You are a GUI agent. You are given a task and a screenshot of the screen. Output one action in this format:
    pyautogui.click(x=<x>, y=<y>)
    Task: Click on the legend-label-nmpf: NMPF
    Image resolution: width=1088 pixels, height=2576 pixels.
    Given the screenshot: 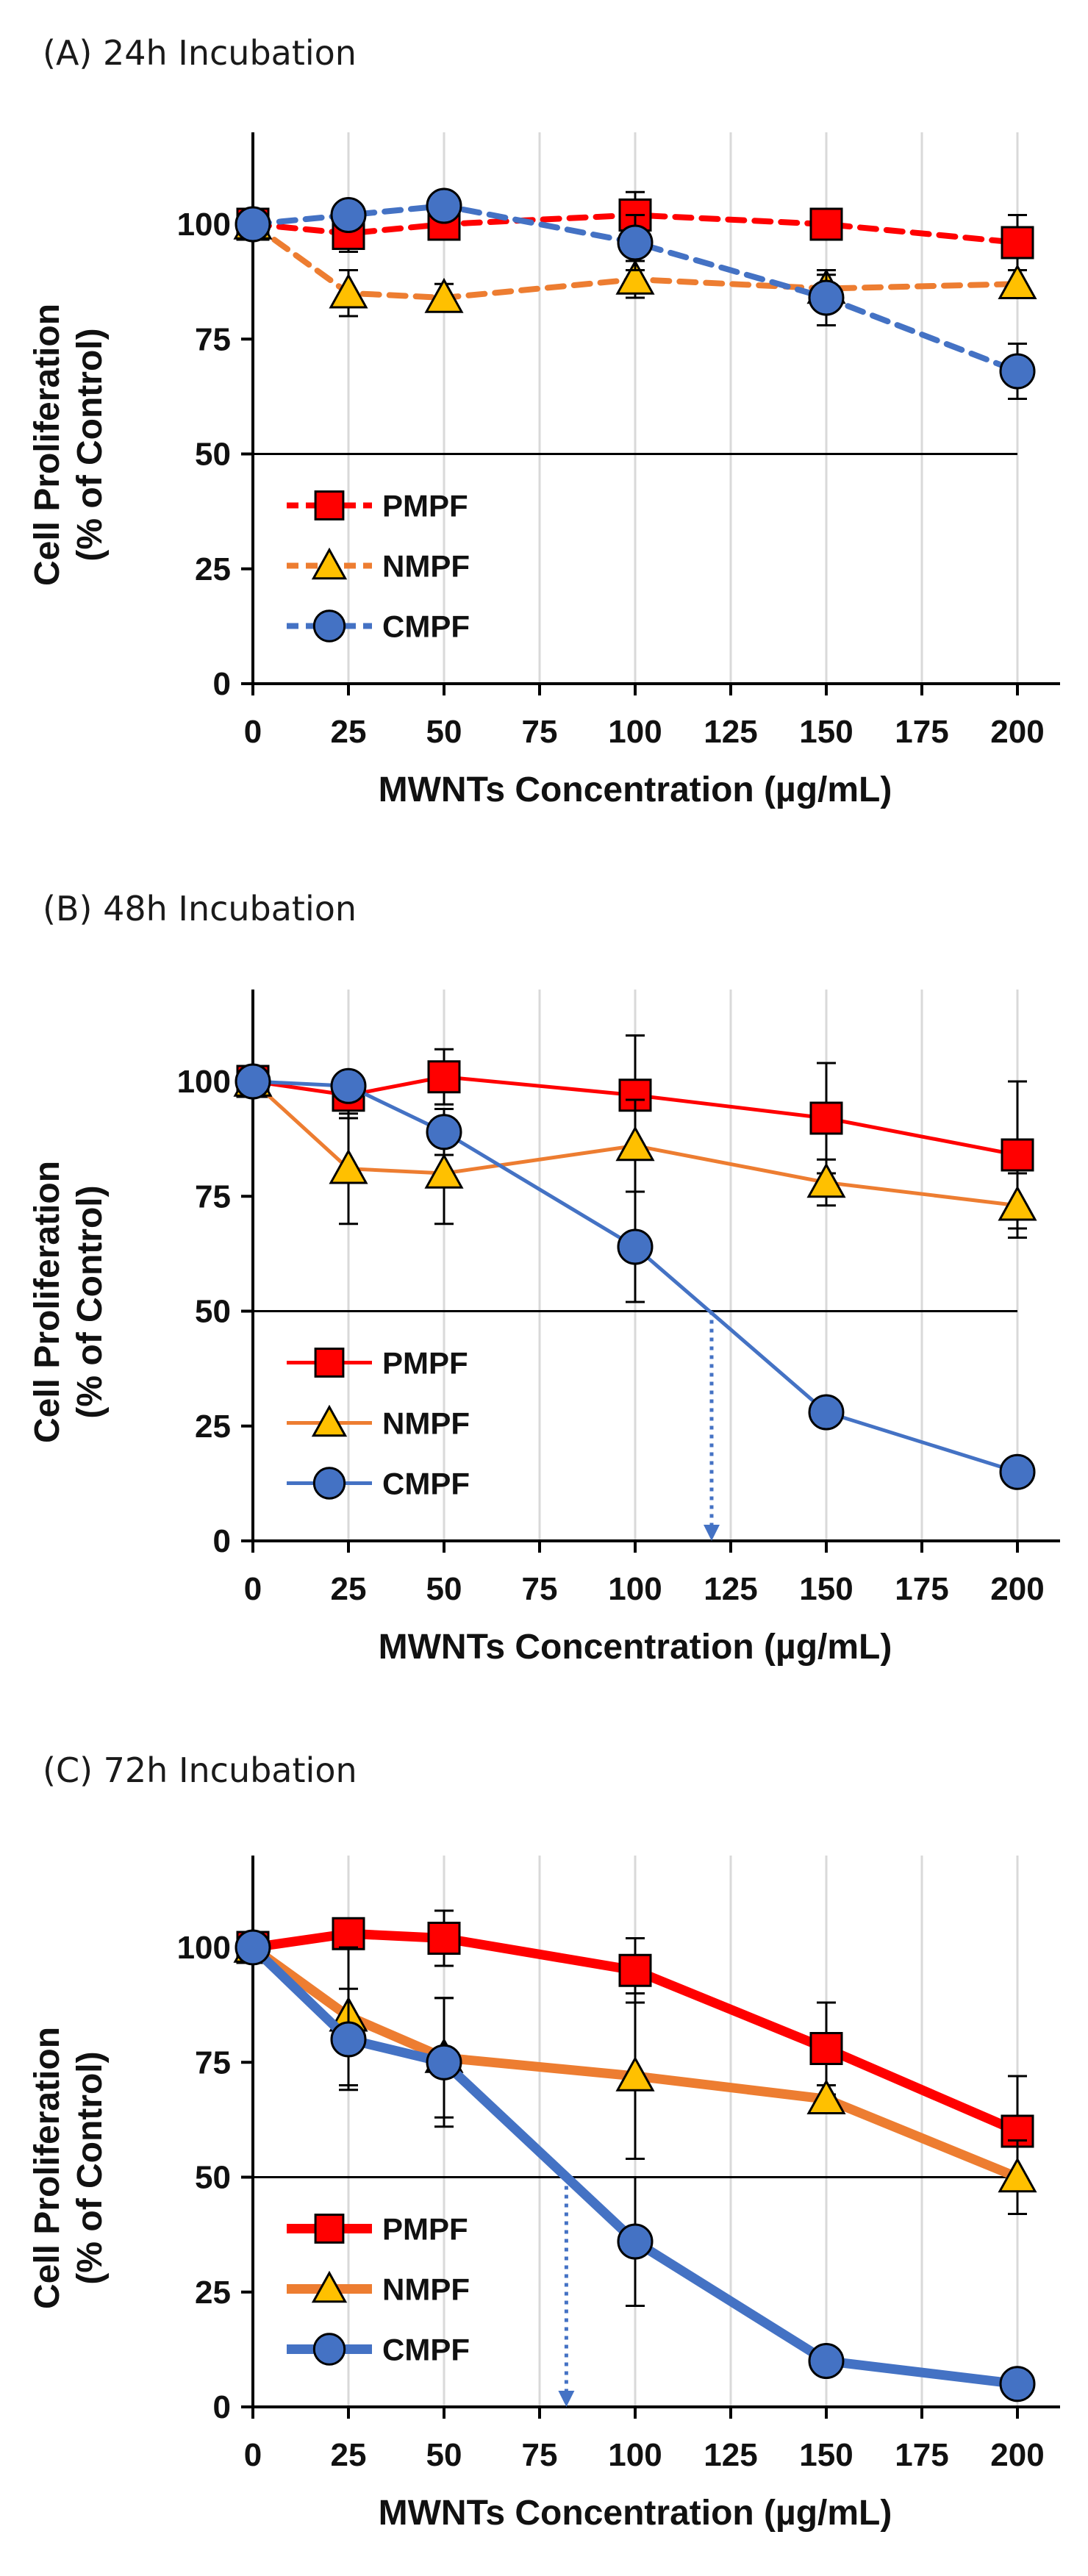 What is the action you would take?
    pyautogui.click(x=426, y=566)
    